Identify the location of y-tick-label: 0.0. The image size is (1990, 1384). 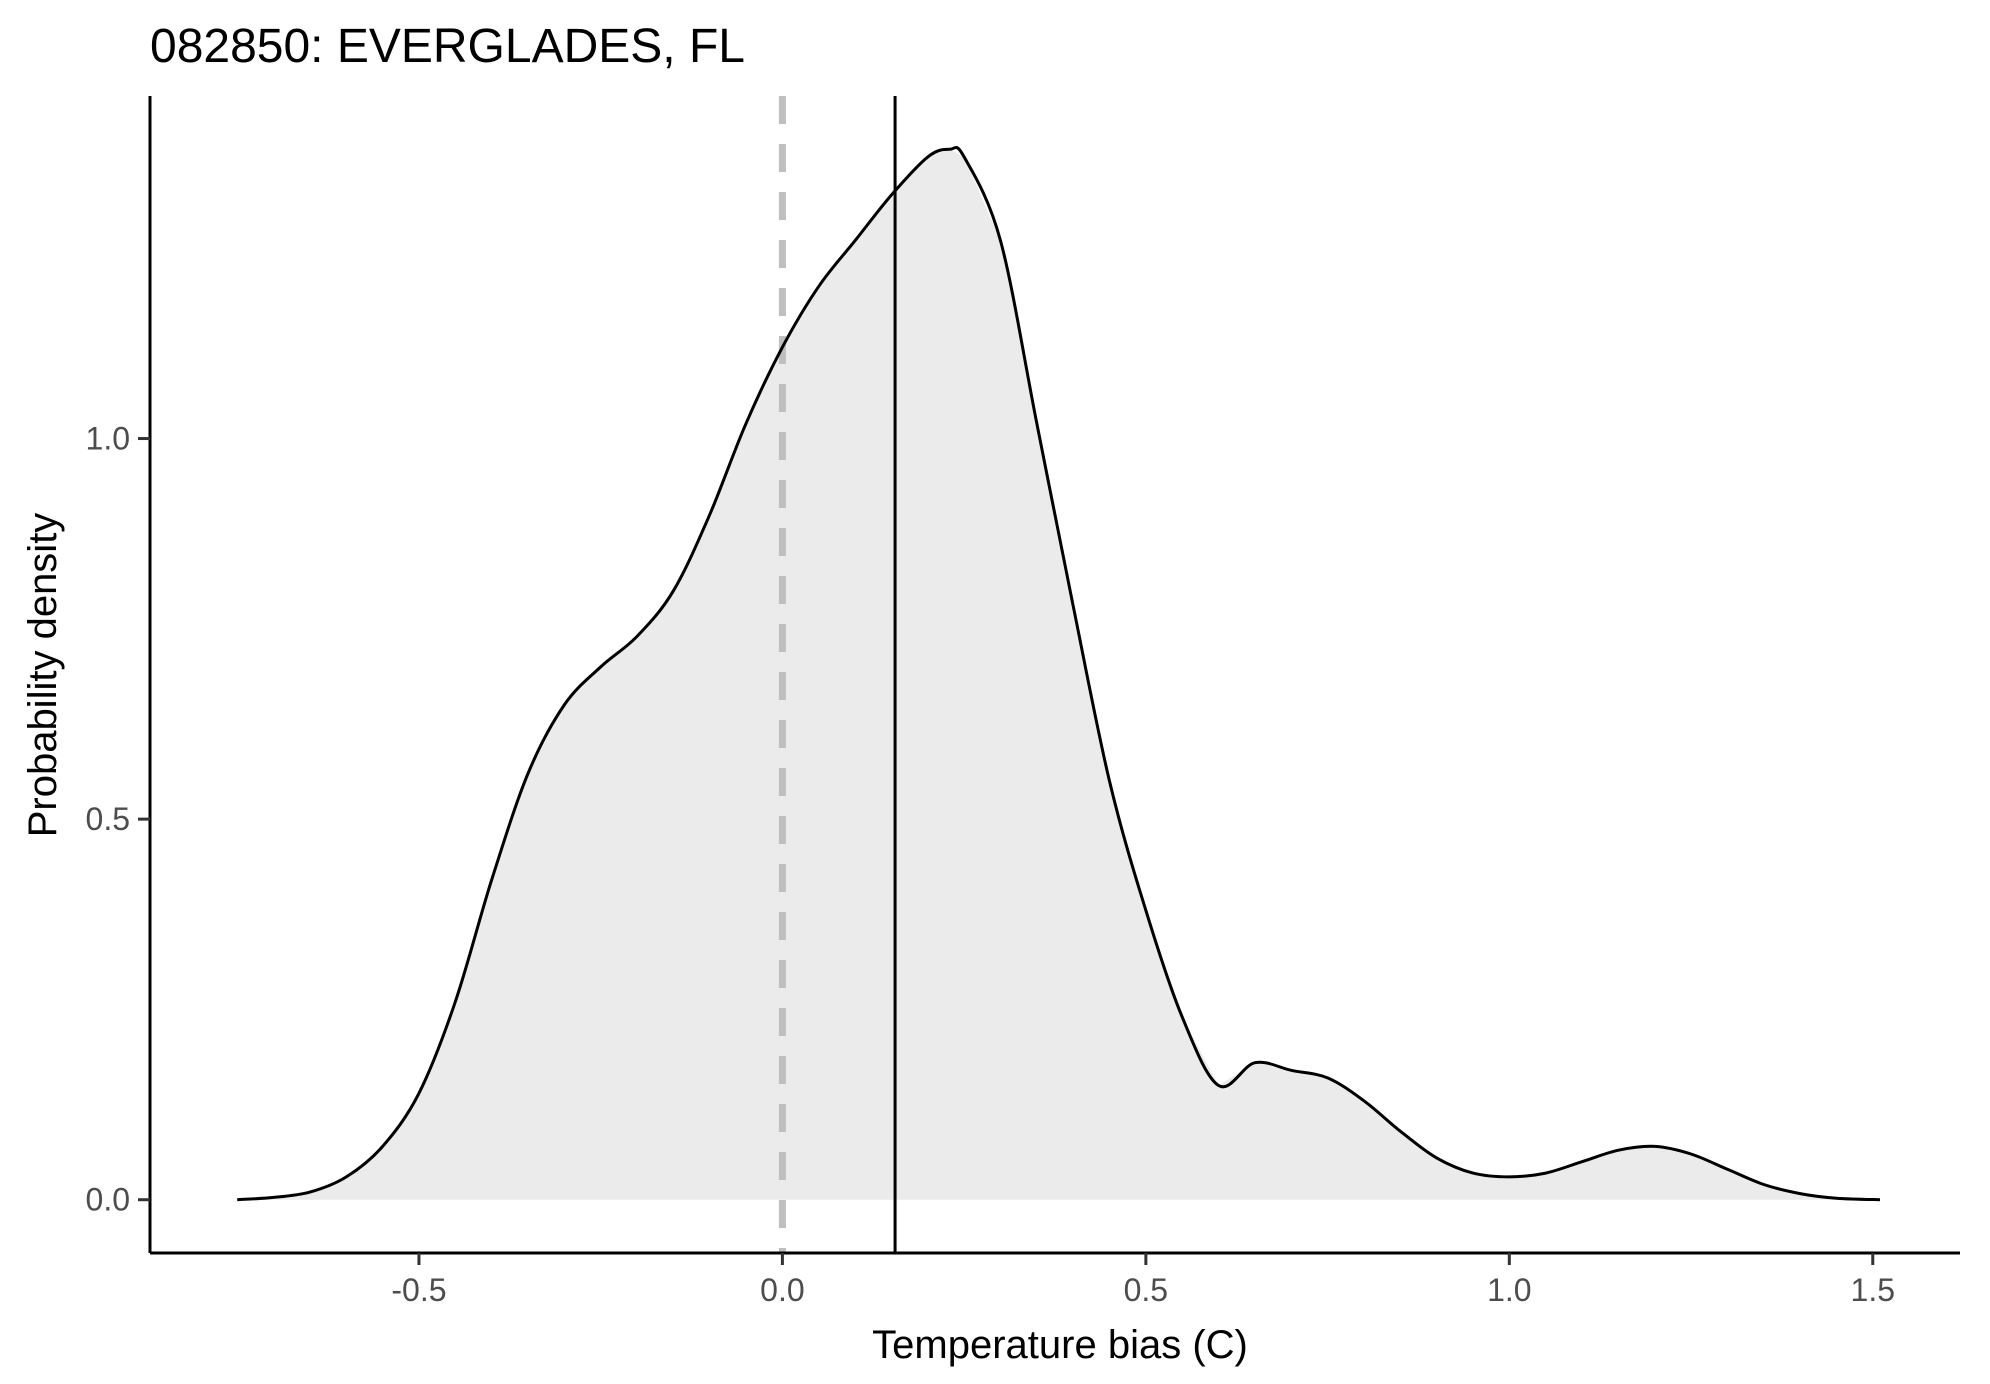
(108, 1200).